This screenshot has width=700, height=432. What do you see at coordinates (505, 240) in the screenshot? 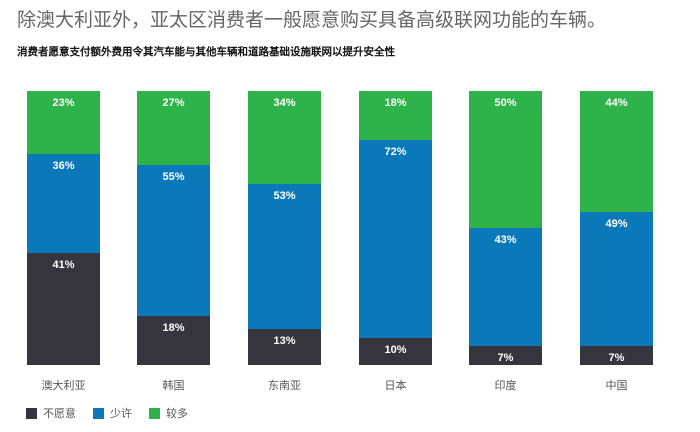
I see `segment-value-label: 43%` at bounding box center [505, 240].